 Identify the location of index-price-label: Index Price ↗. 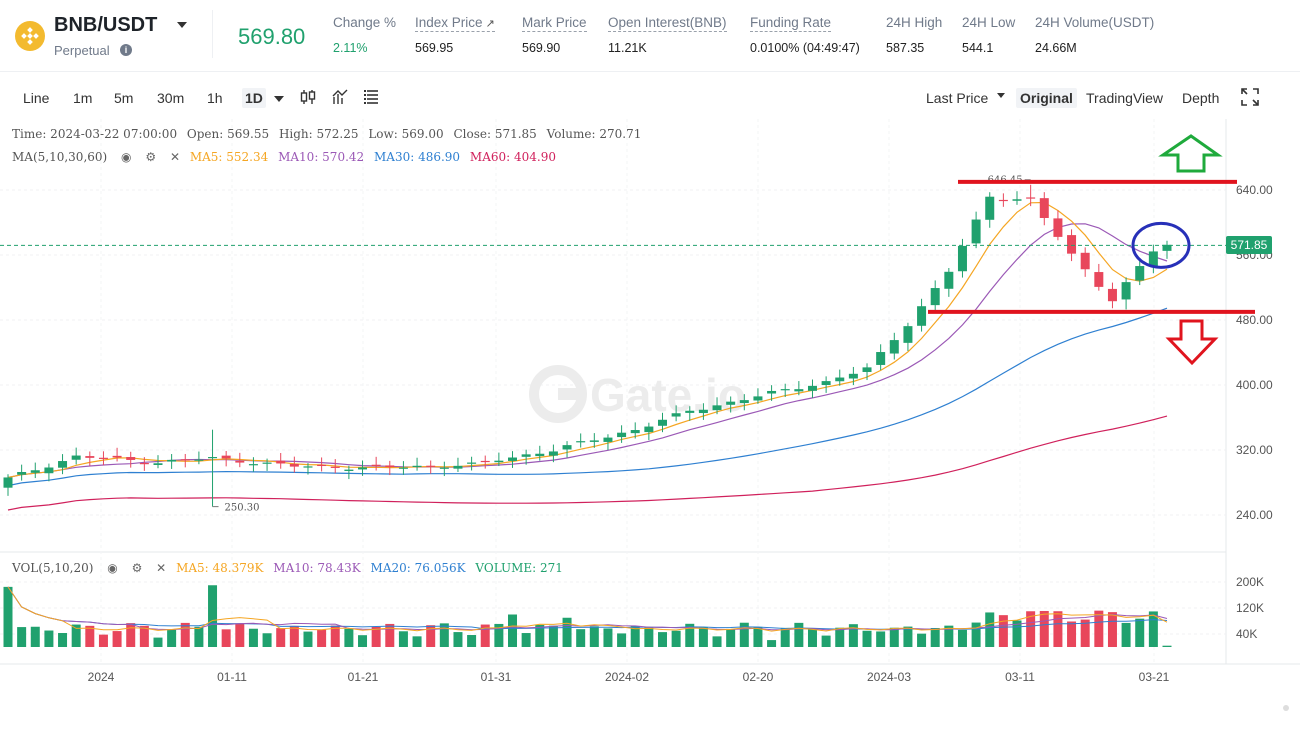
(455, 23).